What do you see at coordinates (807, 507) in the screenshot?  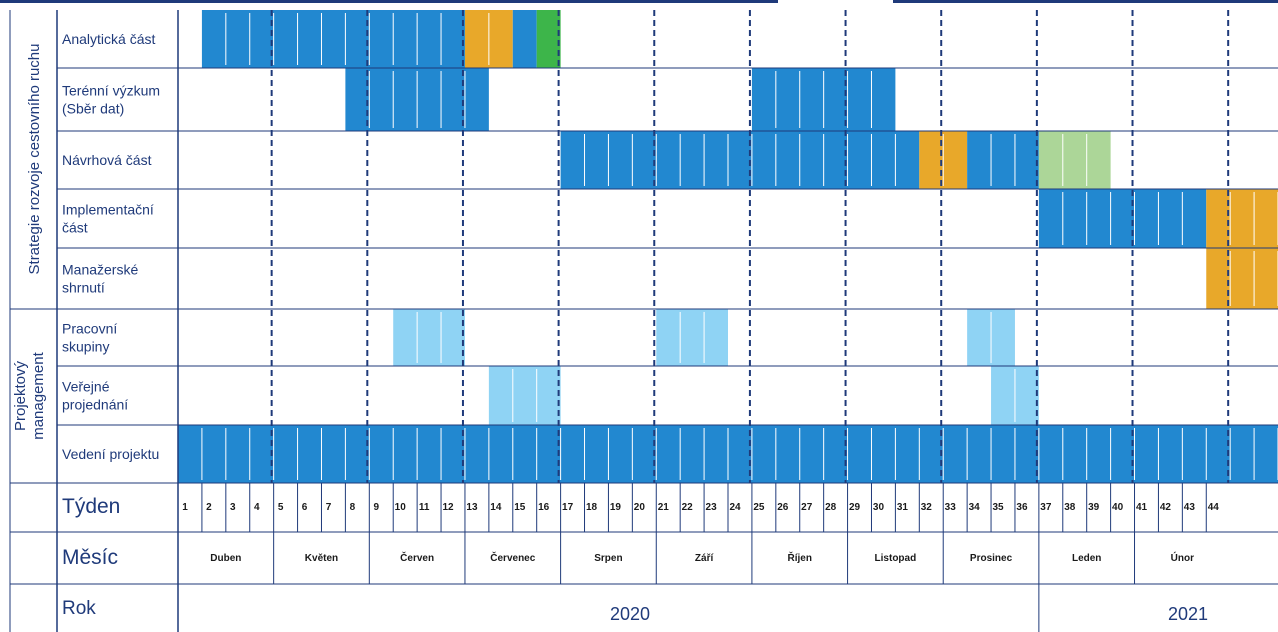 I see `week-label: 27` at bounding box center [807, 507].